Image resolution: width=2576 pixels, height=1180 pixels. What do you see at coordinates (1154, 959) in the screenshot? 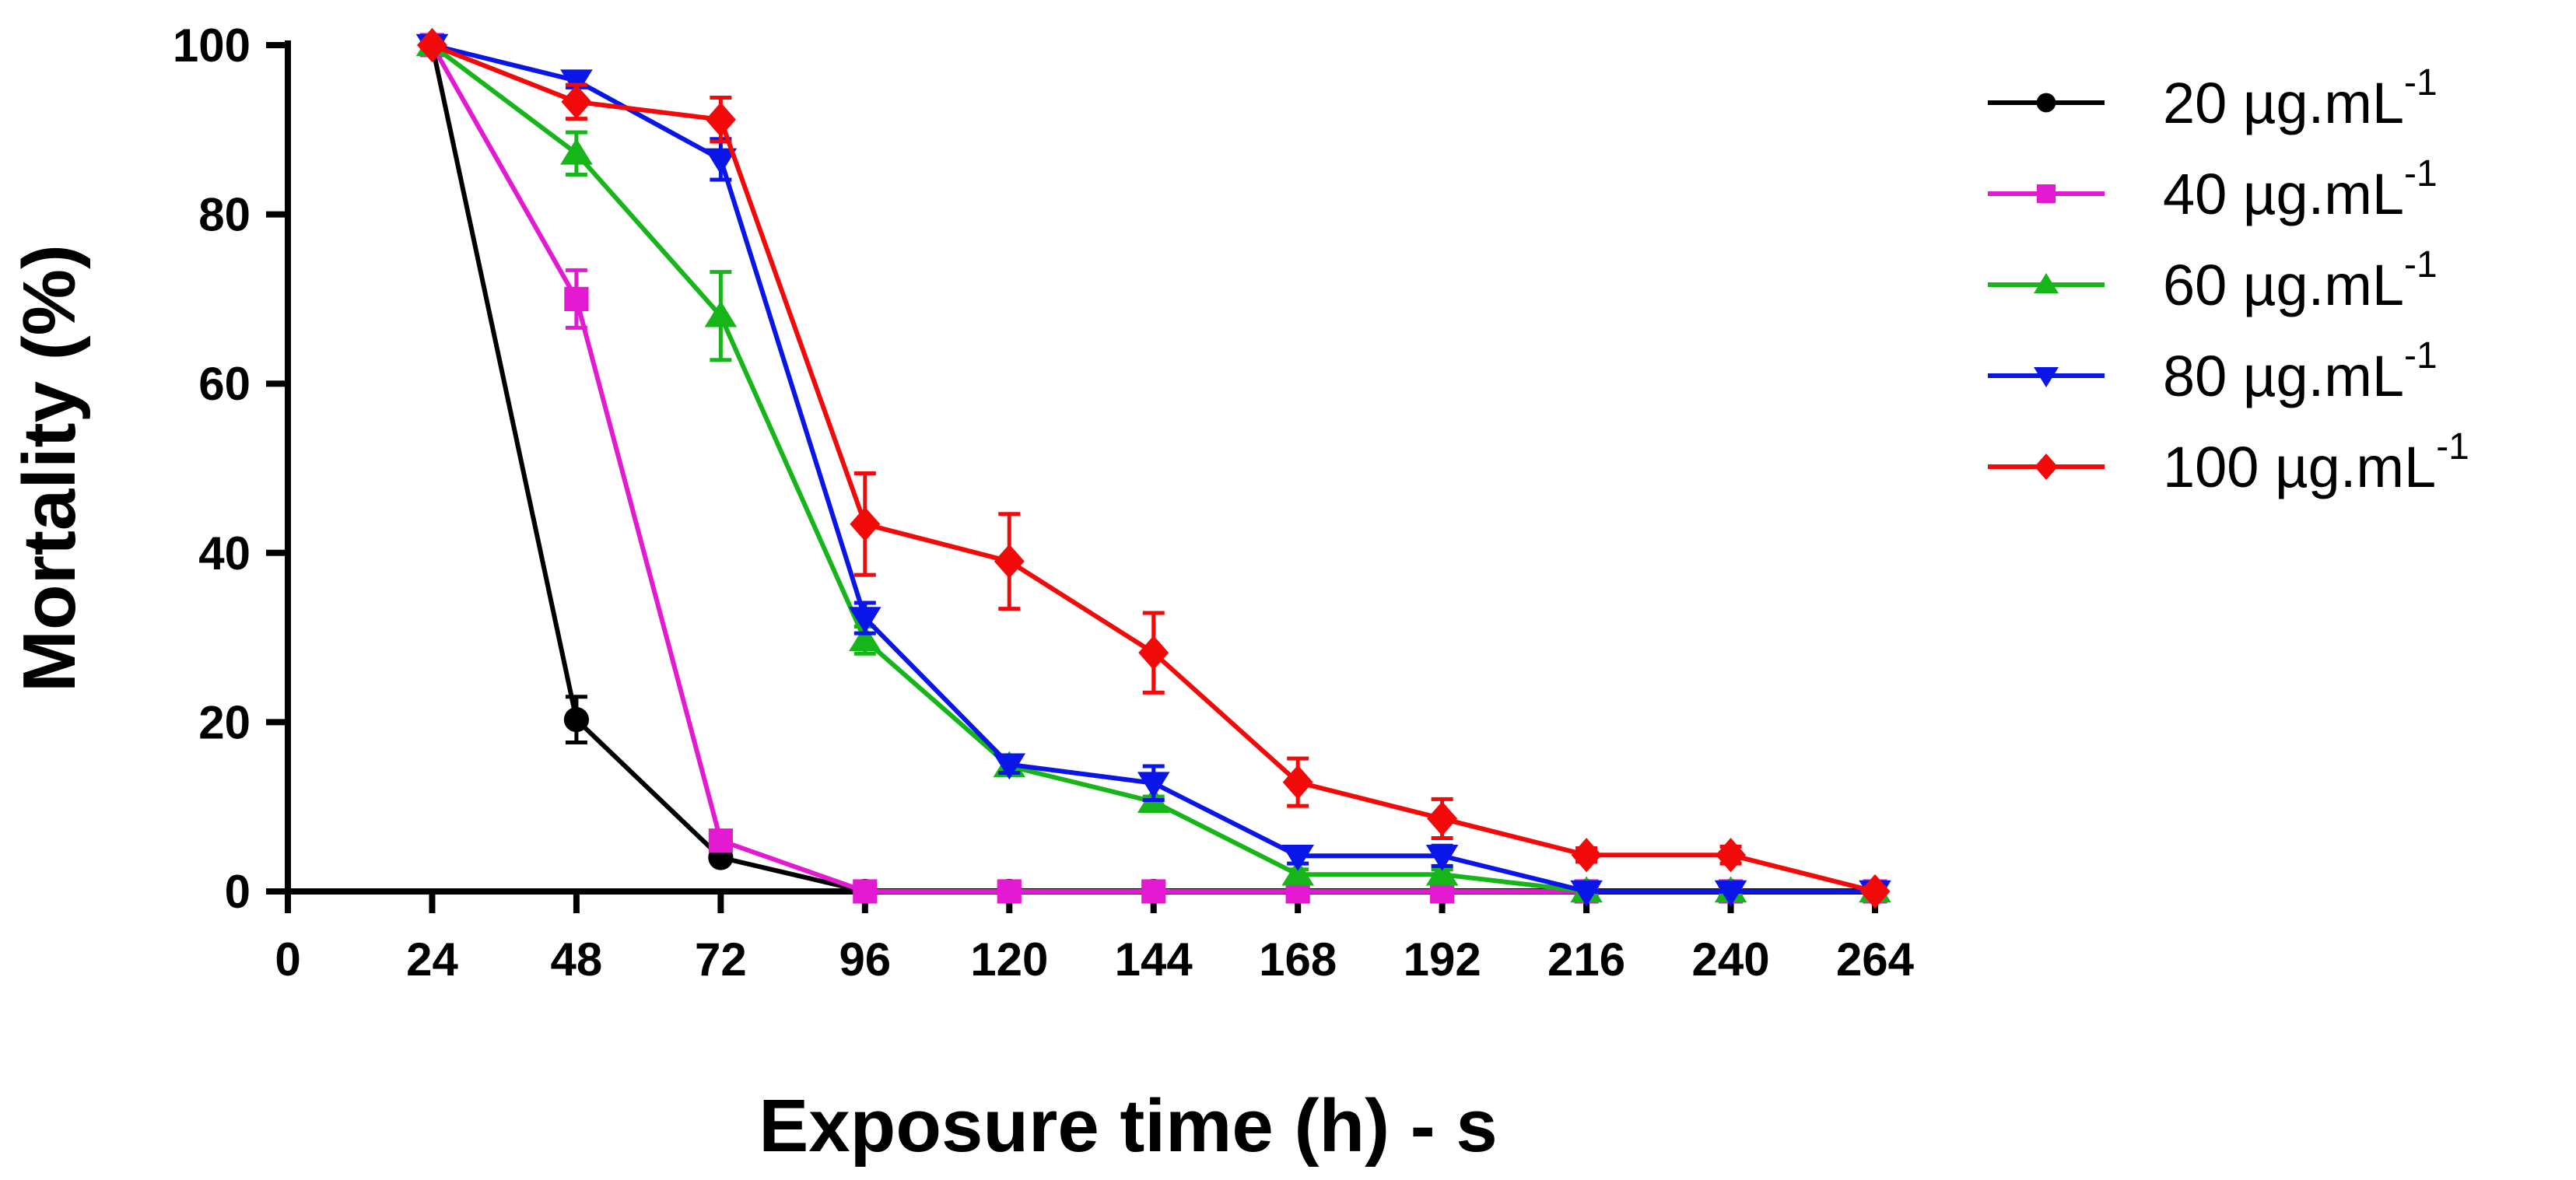
I see `x-tick-label: 144` at bounding box center [1154, 959].